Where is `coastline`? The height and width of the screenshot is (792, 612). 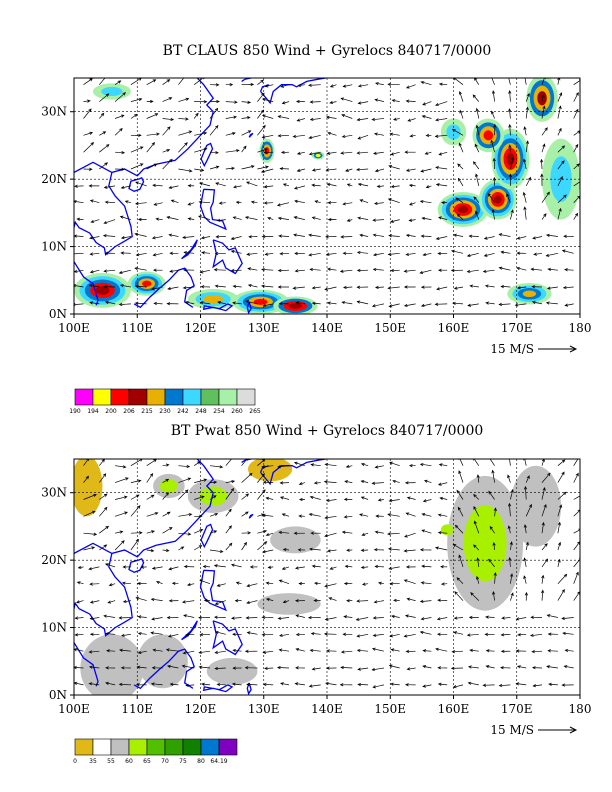
coastline is located at coordinates (293, 472).